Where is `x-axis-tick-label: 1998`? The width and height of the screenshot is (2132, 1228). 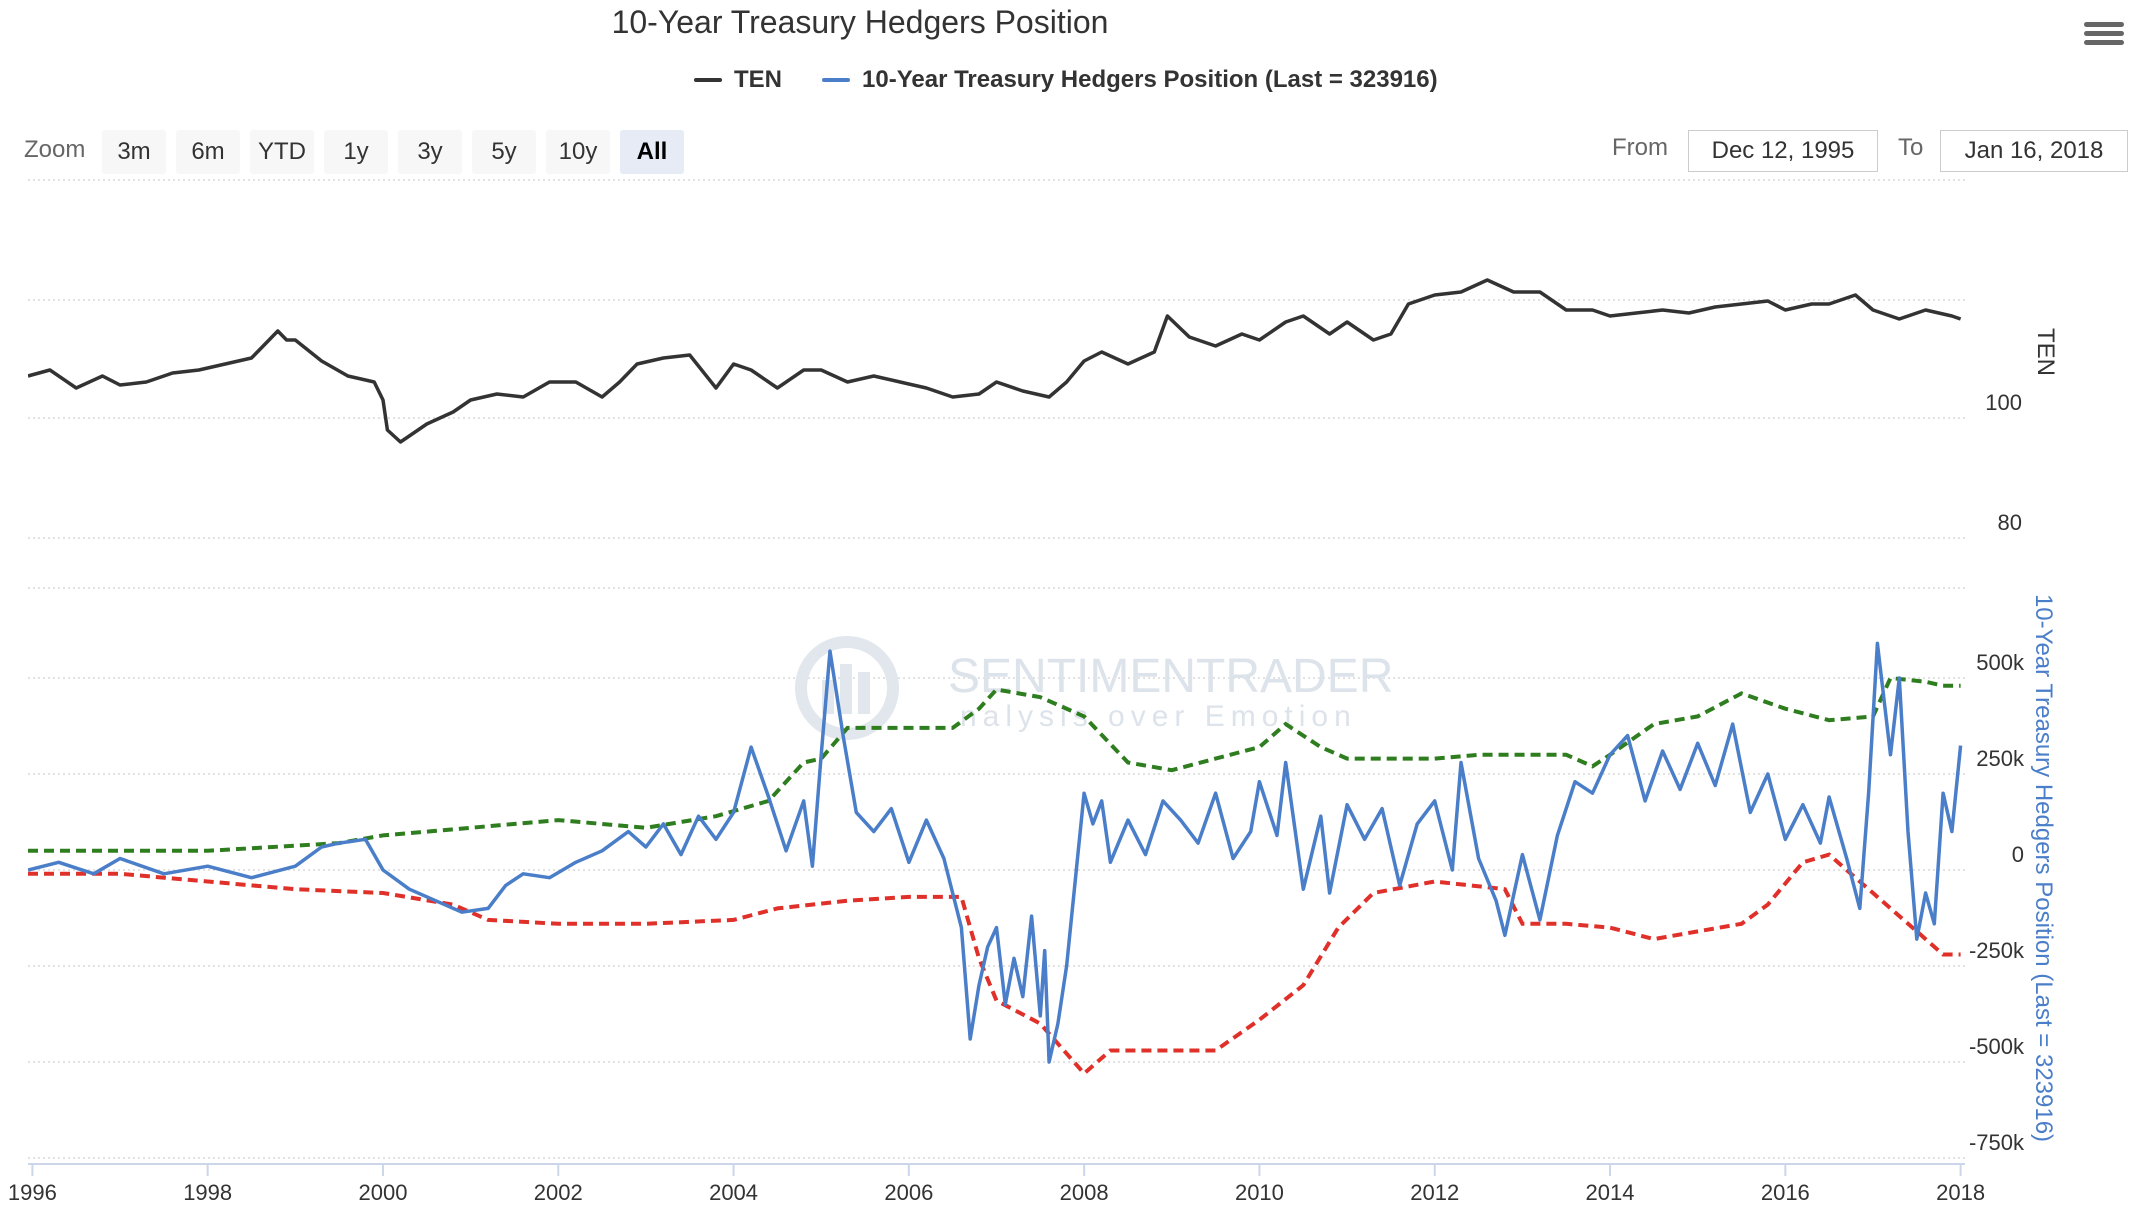
x-axis-tick-label: 1998 is located at coordinates (207, 1192).